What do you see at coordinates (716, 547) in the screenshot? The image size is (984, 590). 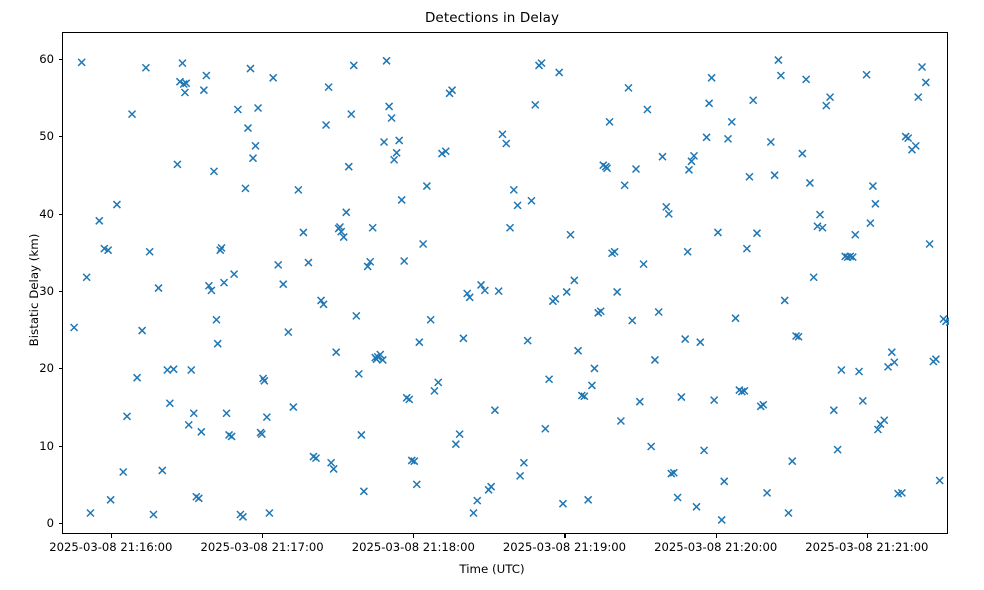 I see `x-axis-tick-label: 2025-03-08 21:20:00` at bounding box center [716, 547].